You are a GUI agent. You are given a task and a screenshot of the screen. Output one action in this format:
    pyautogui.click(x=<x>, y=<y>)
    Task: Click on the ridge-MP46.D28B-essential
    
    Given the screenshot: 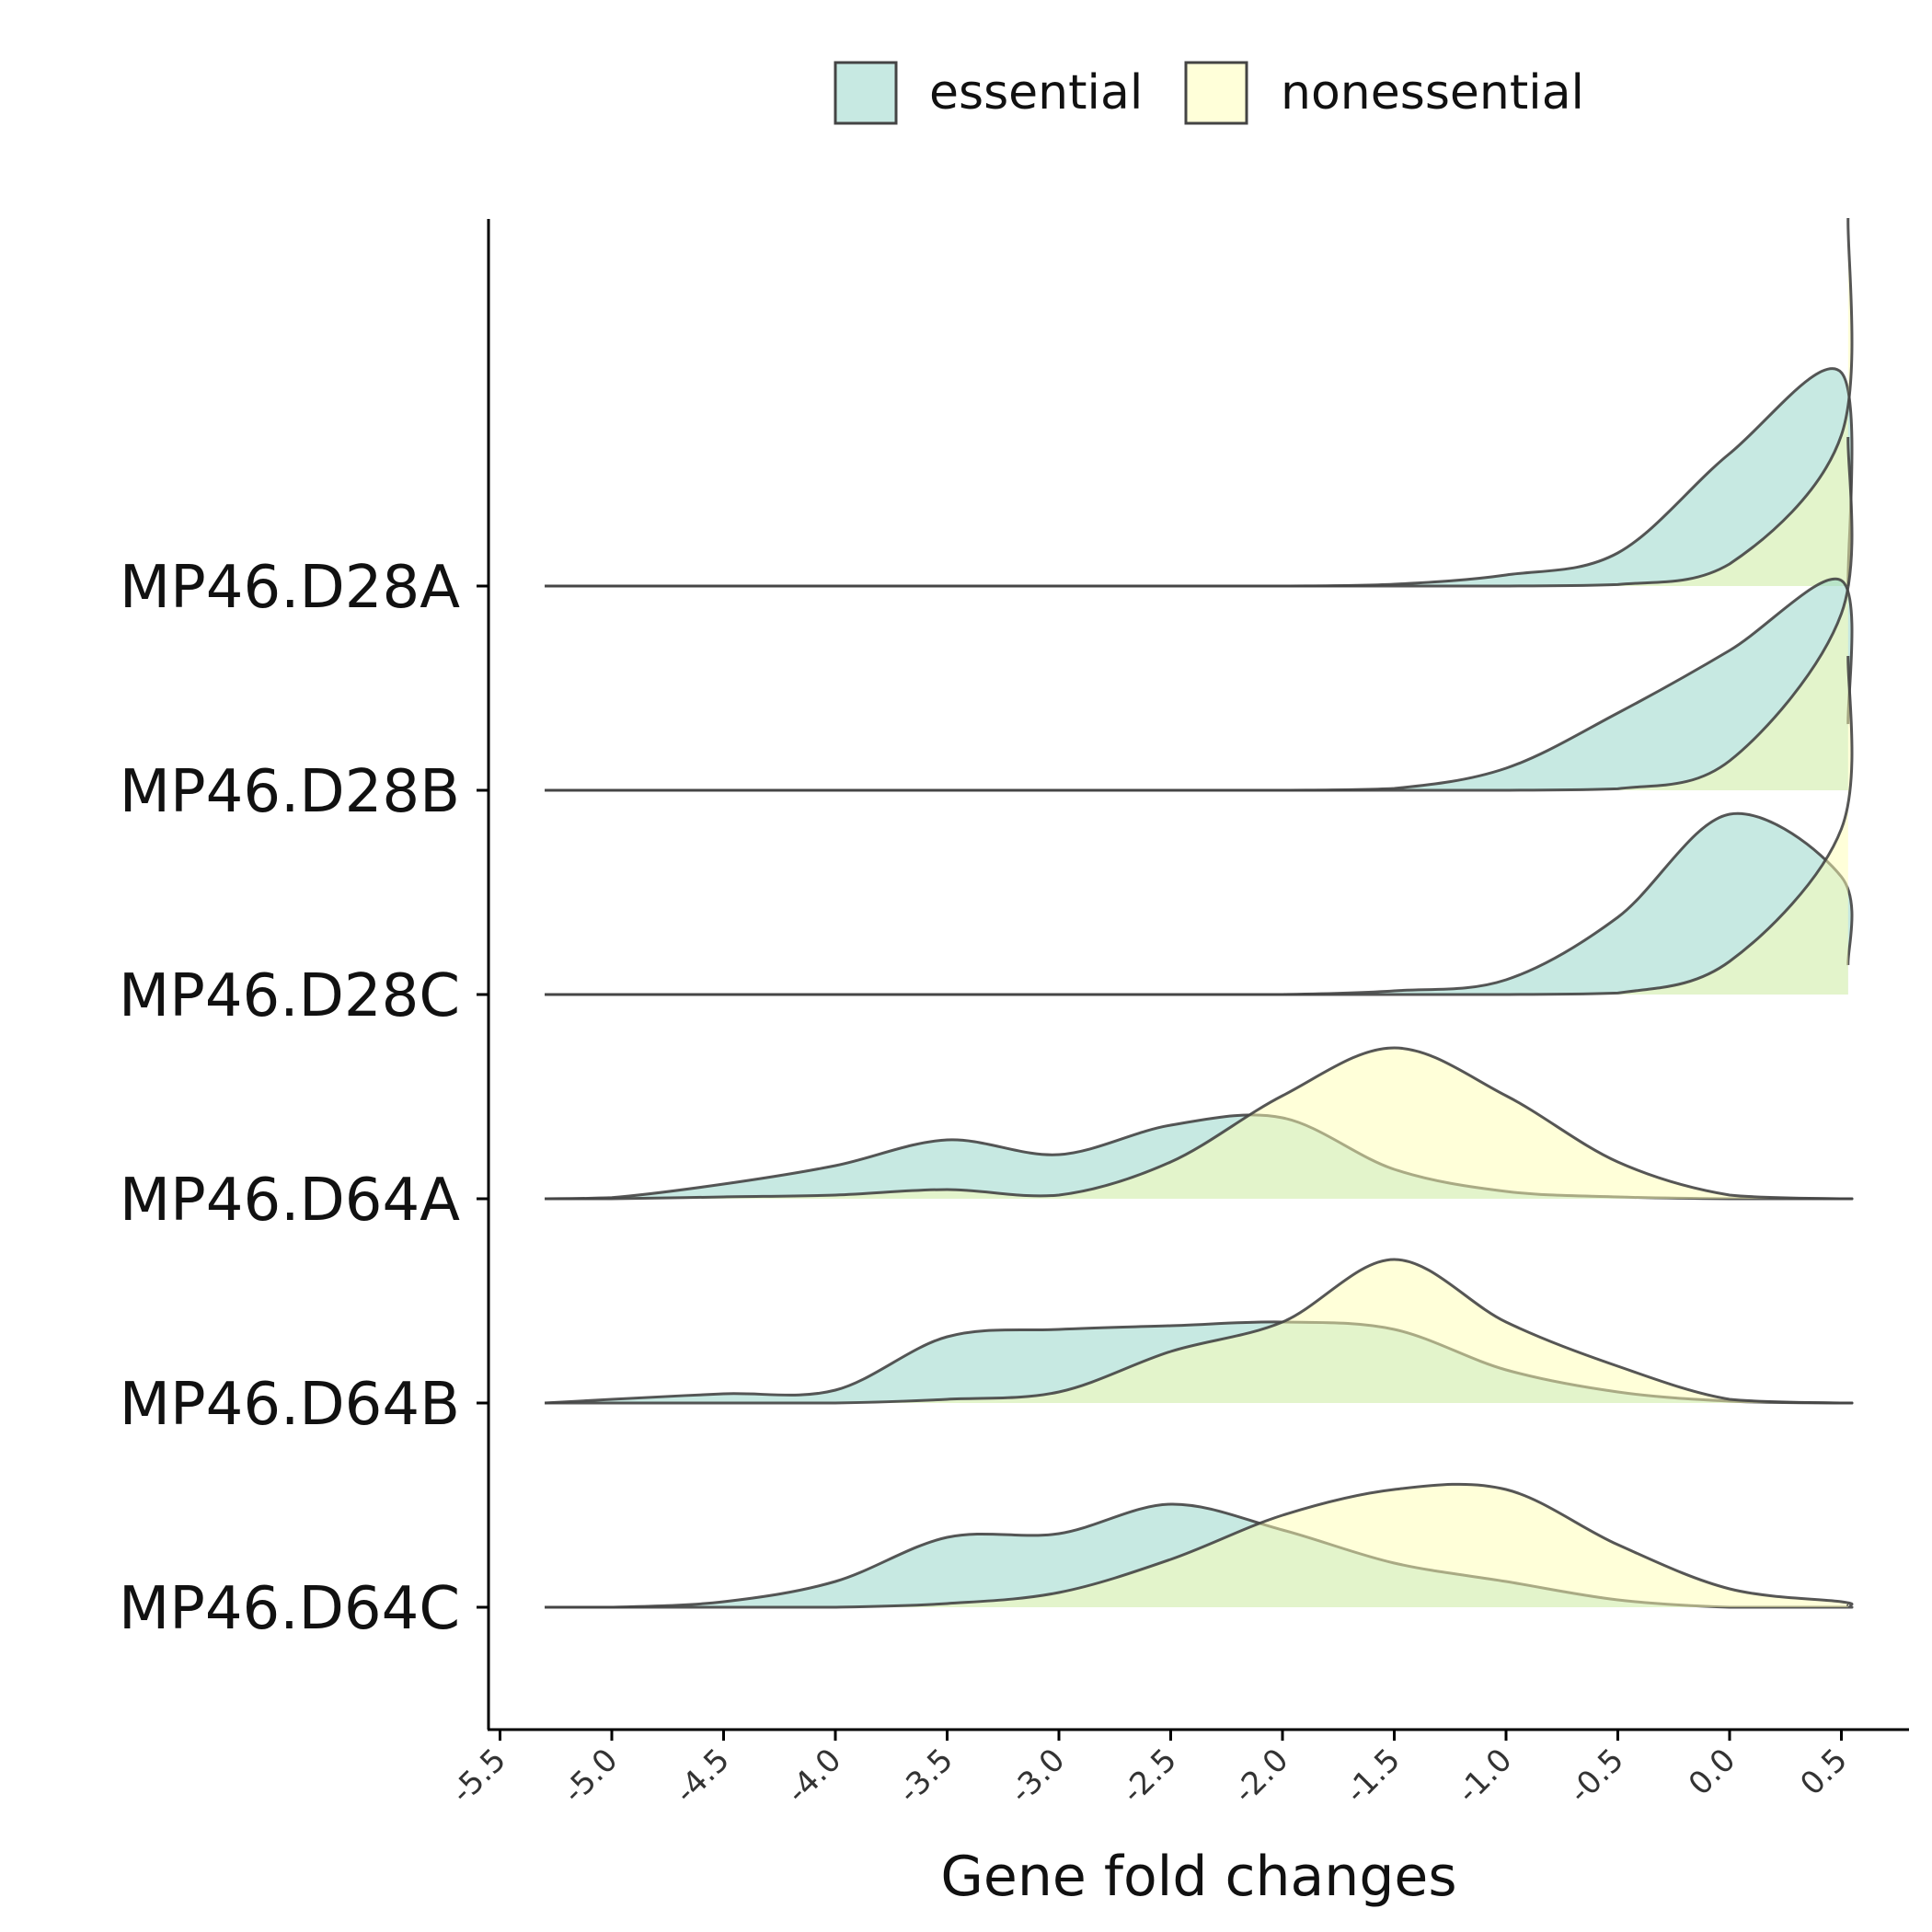 What is the action you would take?
    pyautogui.click(x=1199, y=684)
    